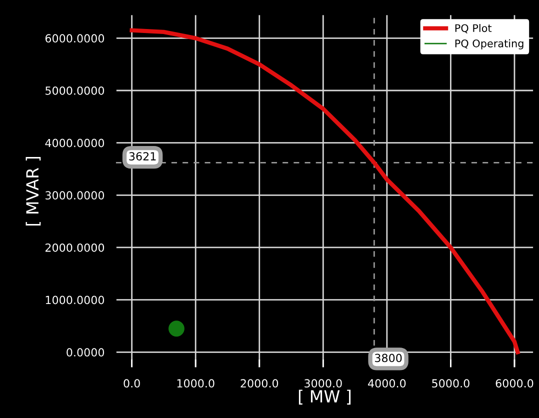 This screenshot has width=539, height=418. Describe the element at coordinates (75, 90) in the screenshot. I see `y-tick-label: 5000.0000` at that location.